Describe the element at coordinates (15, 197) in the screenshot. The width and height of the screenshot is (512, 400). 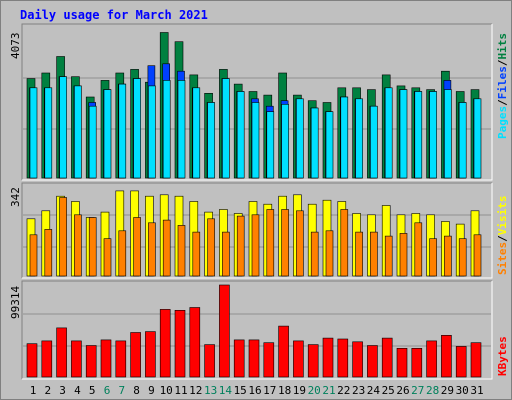
I see `y-max-label-visits: 342` at that location.